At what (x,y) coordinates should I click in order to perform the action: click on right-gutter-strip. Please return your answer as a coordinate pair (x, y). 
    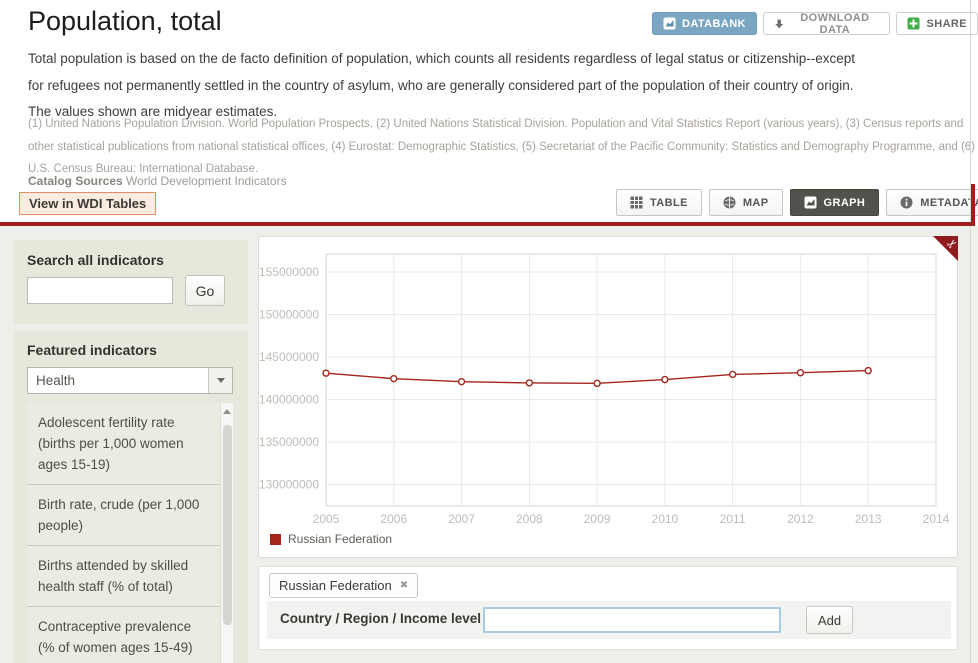
    Looking at the image, I should click on (974, 444).